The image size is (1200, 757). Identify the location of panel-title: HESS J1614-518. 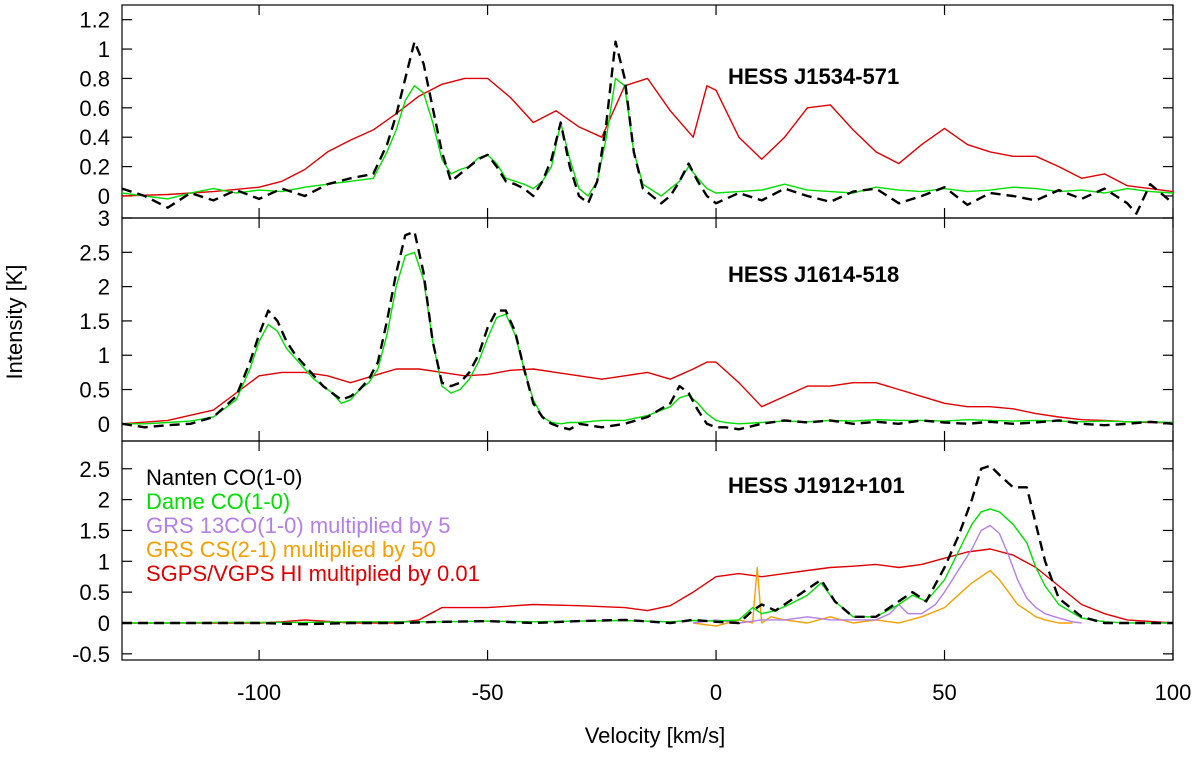
(813, 274).